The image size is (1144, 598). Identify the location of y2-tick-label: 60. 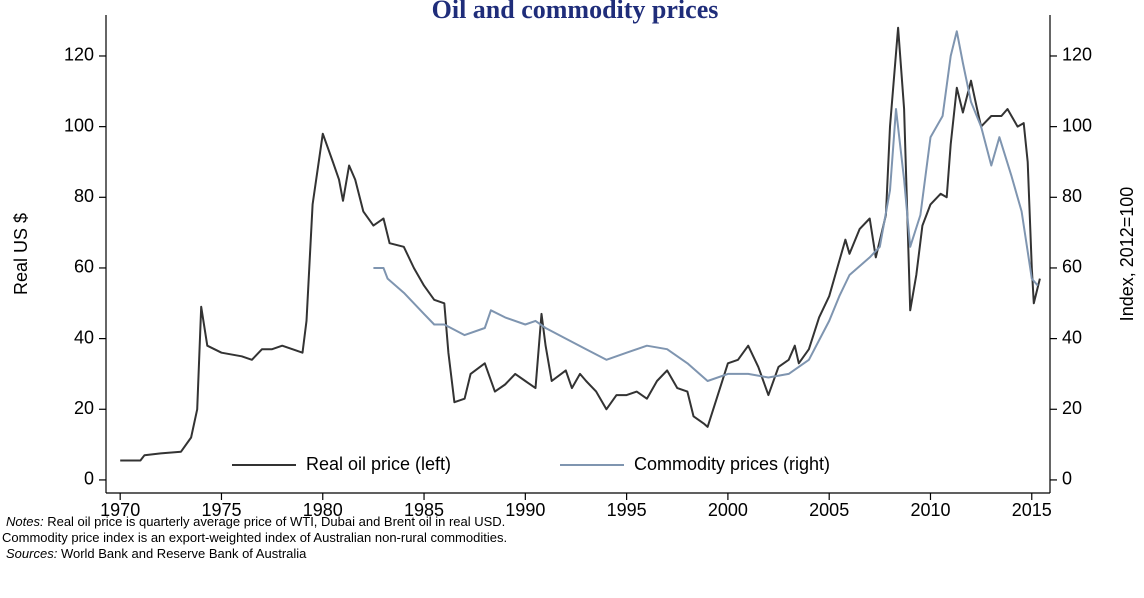
(1072, 267).